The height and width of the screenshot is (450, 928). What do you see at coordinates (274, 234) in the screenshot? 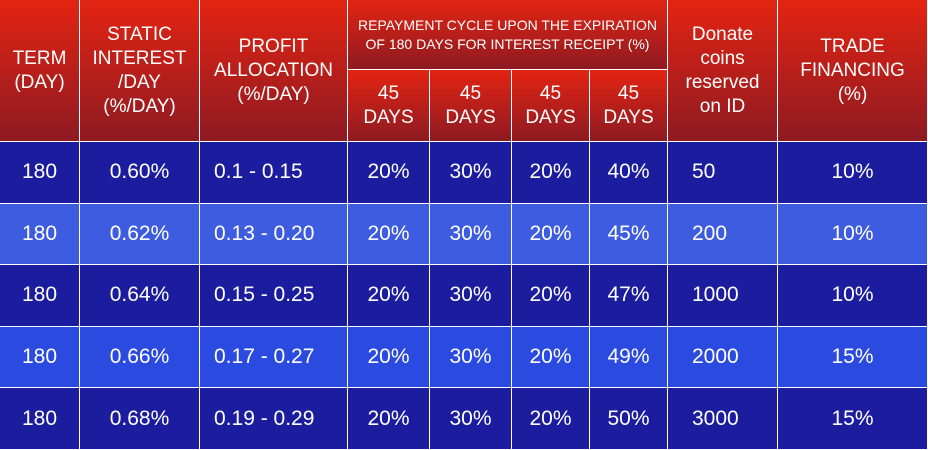
I see `table-cell: 0.13 - 0.20` at bounding box center [274, 234].